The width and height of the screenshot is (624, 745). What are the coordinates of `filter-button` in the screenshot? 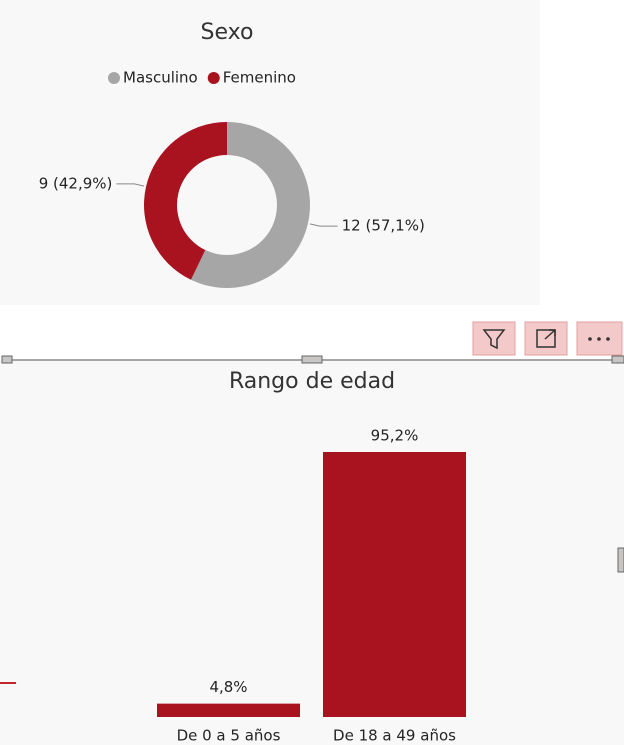 It's located at (494, 338).